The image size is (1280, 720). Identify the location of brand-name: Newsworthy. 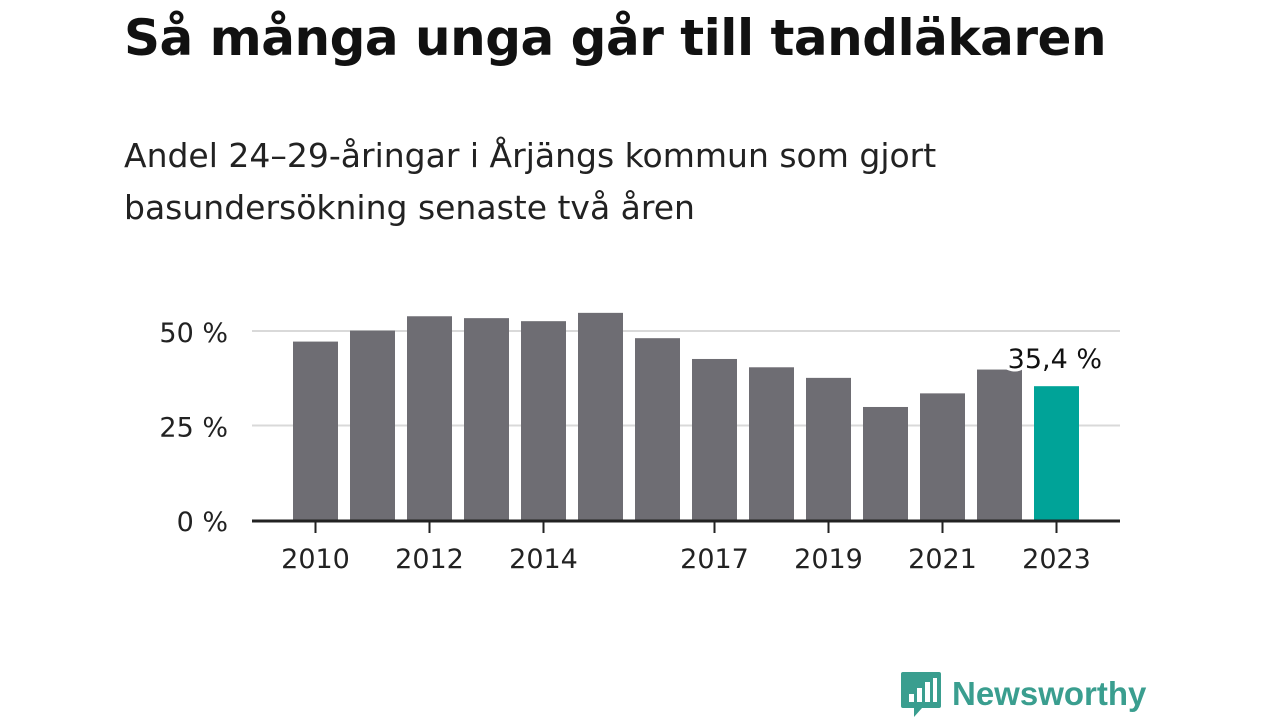
(1049, 693).